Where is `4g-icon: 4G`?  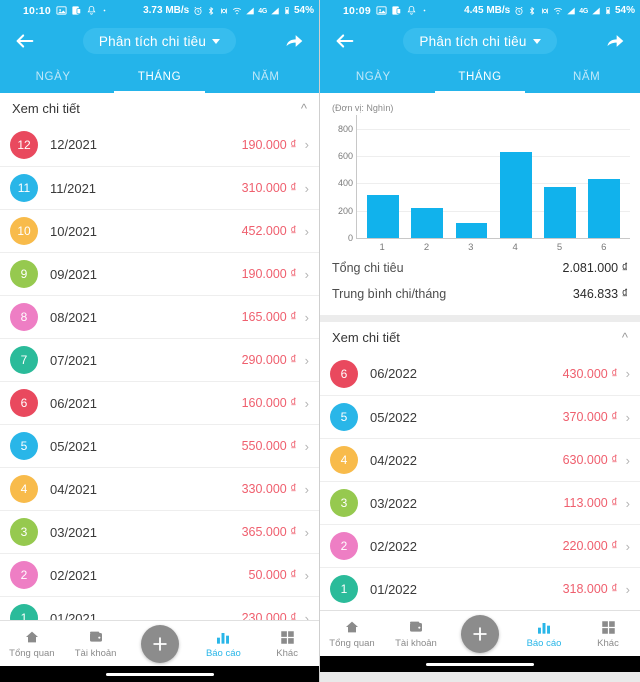
4g-icon: 4G is located at coordinates (262, 11).